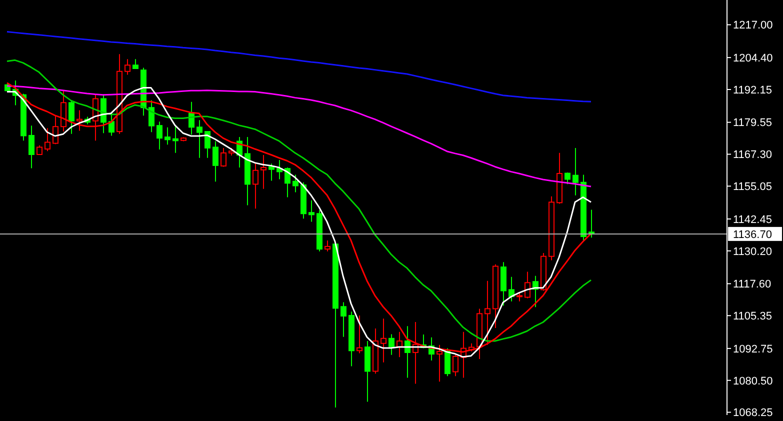  Describe the element at coordinates (753, 381) in the screenshot. I see `y-tick-label: 1080.50` at that location.